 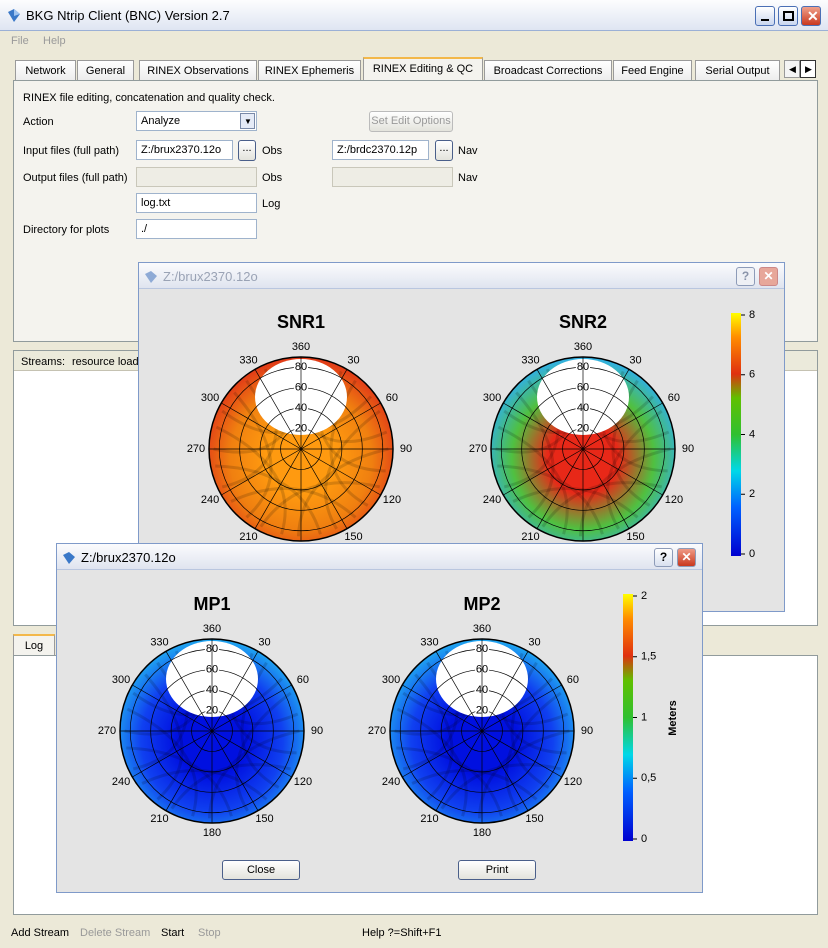 What do you see at coordinates (40, 933) in the screenshot?
I see `toolbar-button: Add Stream` at bounding box center [40, 933].